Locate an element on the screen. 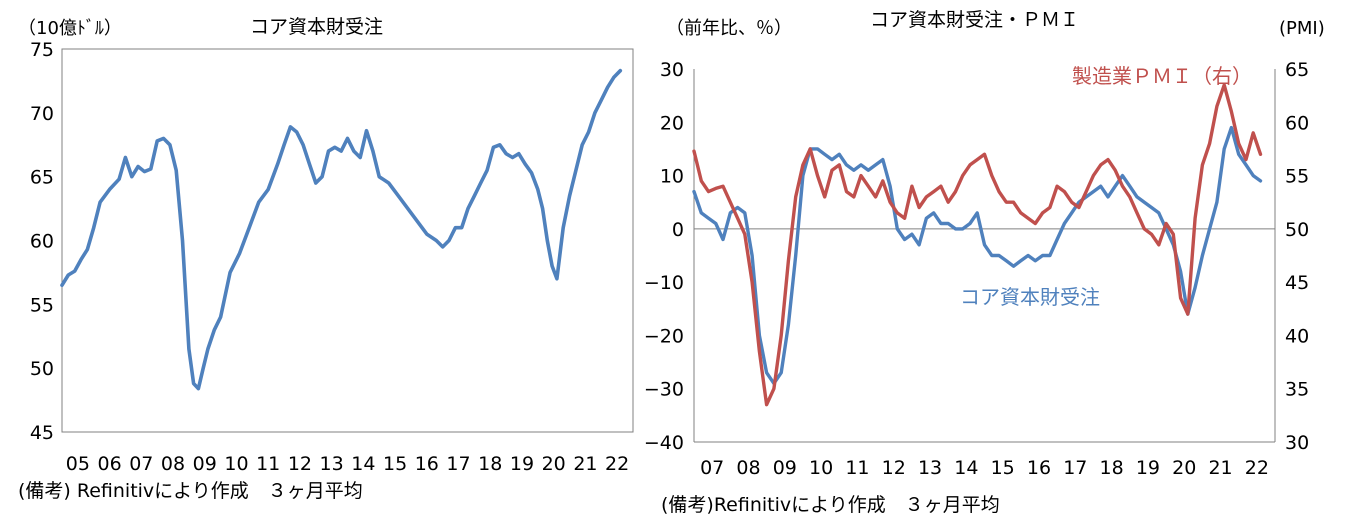 The height and width of the screenshot is (528, 1353). y-tick-label: 65 is located at coordinates (42, 178).